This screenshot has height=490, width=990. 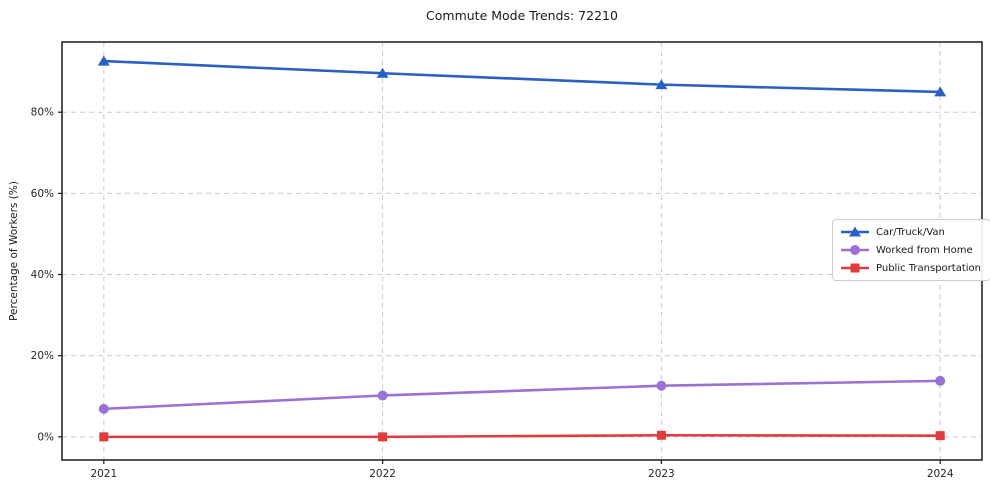 I want to click on legend-item-public-transportation: Public Transportation, so click(x=910, y=268).